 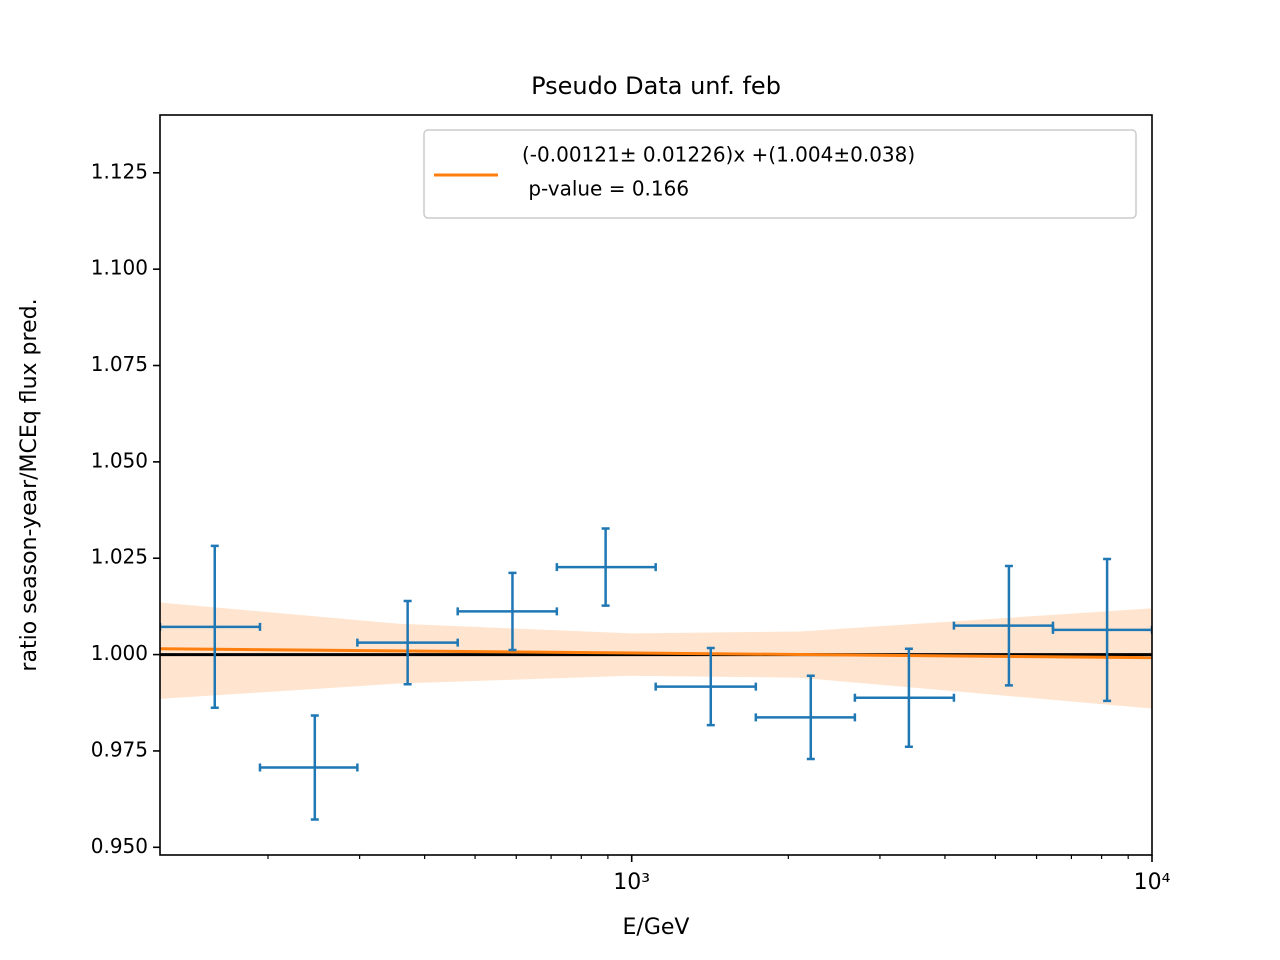 What do you see at coordinates (119, 846) in the screenshot?
I see `y-tick-label: 0.950` at bounding box center [119, 846].